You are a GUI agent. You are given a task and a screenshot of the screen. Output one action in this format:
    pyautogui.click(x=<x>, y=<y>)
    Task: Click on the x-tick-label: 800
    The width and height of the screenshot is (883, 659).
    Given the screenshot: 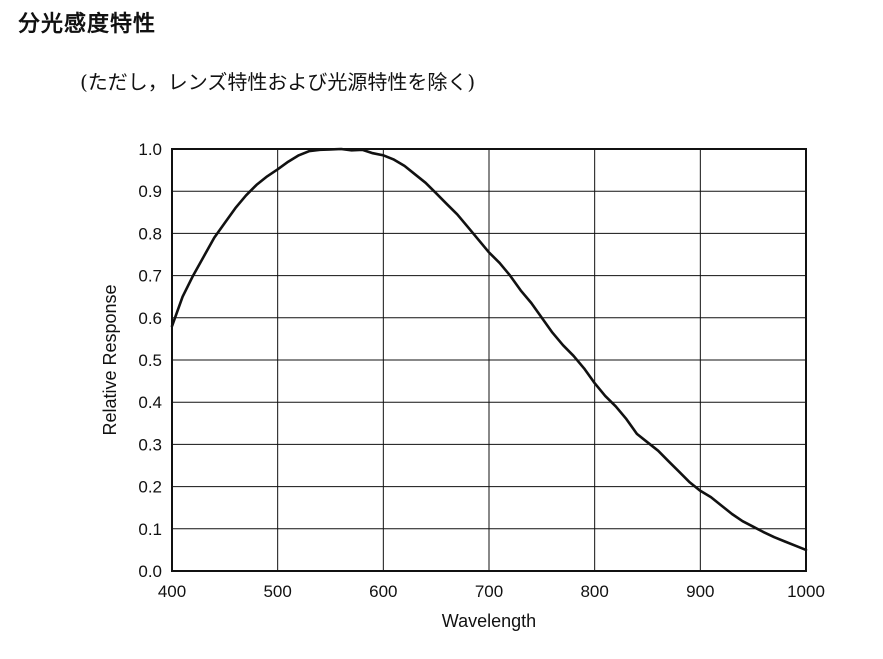 What is the action you would take?
    pyautogui.click(x=594, y=591)
    